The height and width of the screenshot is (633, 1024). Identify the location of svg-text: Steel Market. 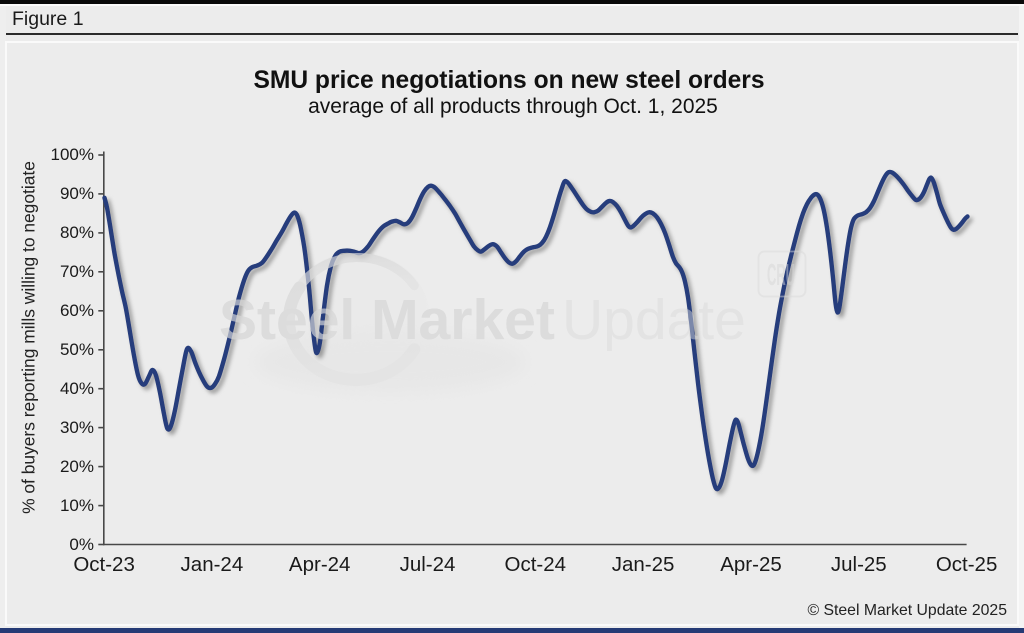
(387, 320).